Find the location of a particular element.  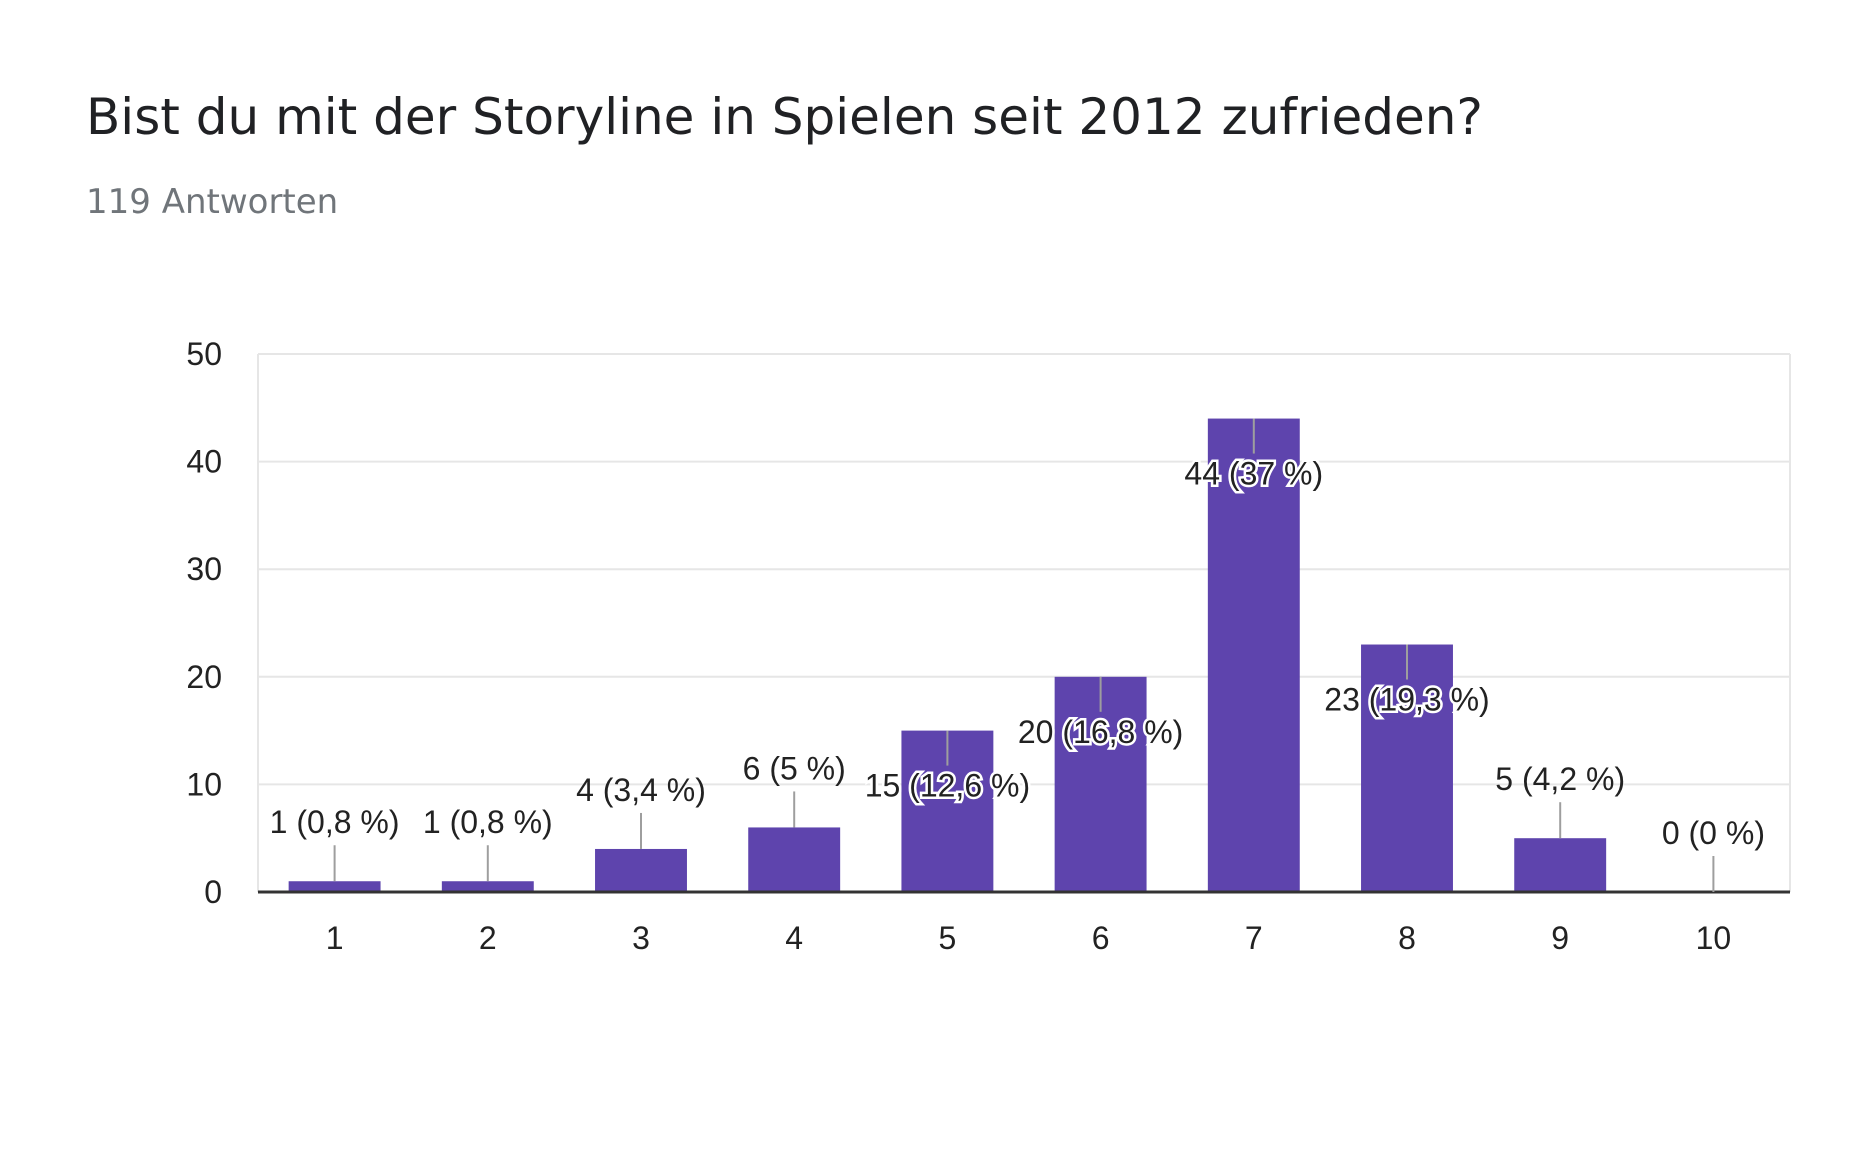

y-tick-label-50: 50 is located at coordinates (204, 354).